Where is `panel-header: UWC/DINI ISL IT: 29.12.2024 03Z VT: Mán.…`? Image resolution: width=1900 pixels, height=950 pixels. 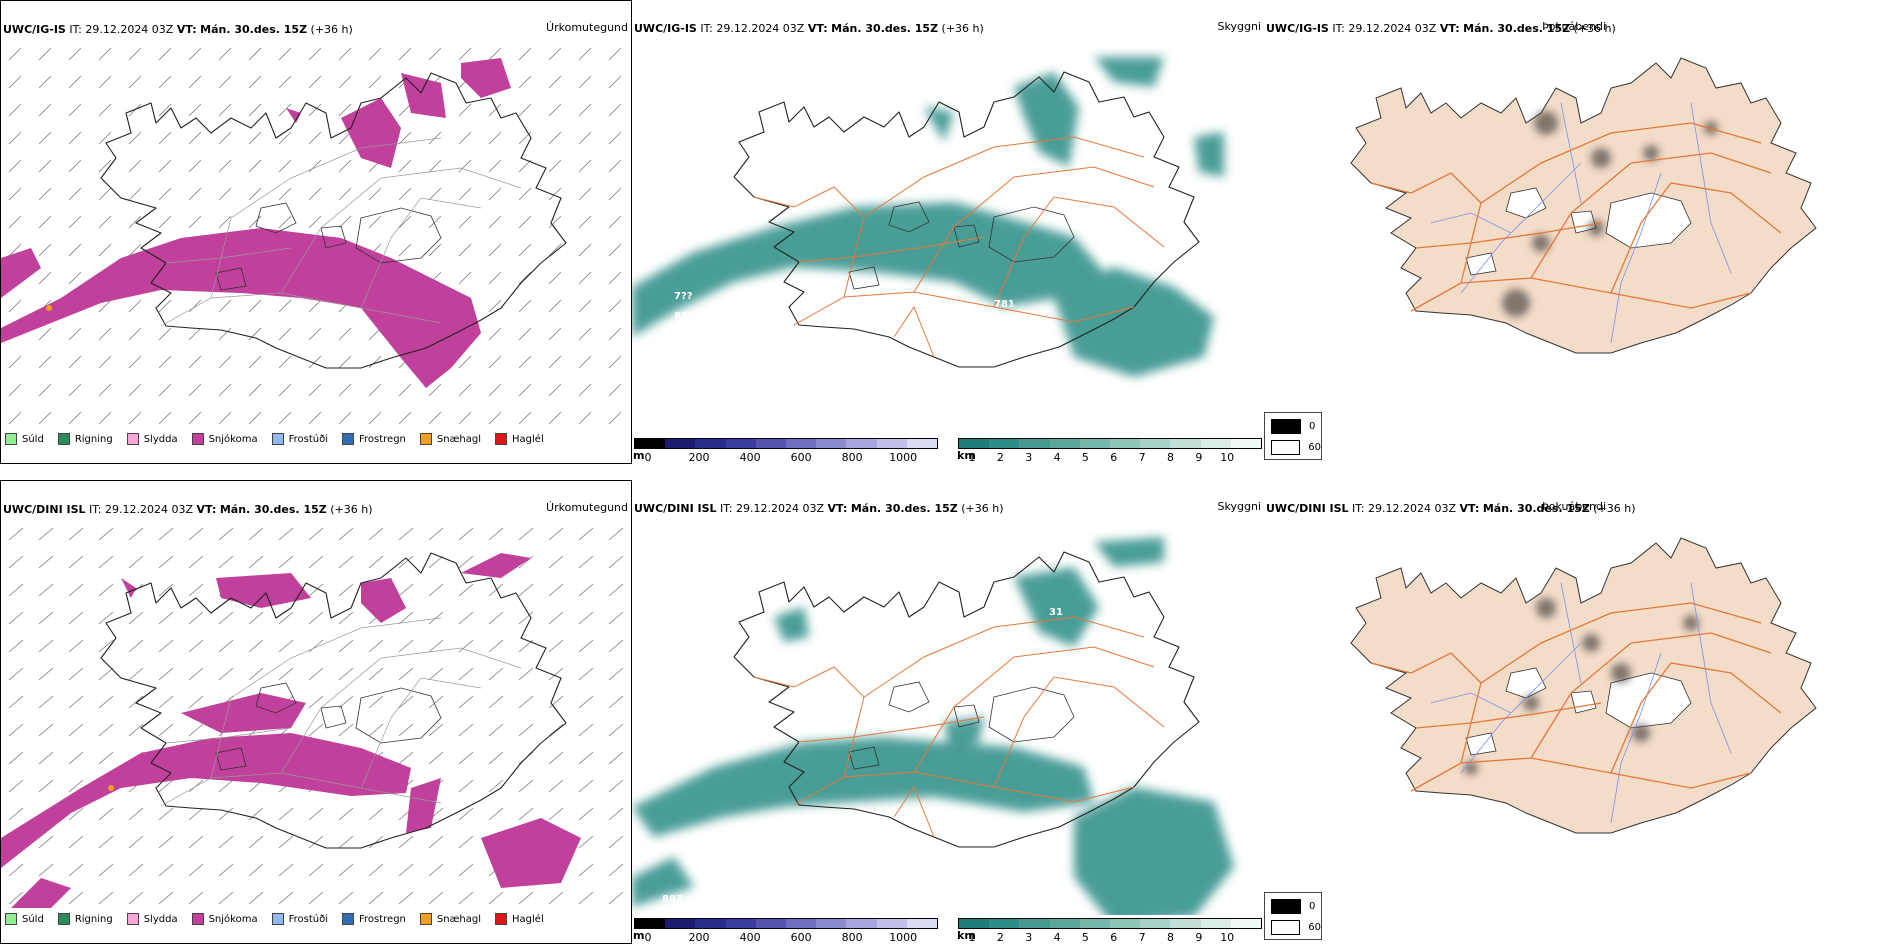 panel-header: UWC/DINI ISL IT: 29.12.2024 03Z VT: Mán.… is located at coordinates (819, 508).